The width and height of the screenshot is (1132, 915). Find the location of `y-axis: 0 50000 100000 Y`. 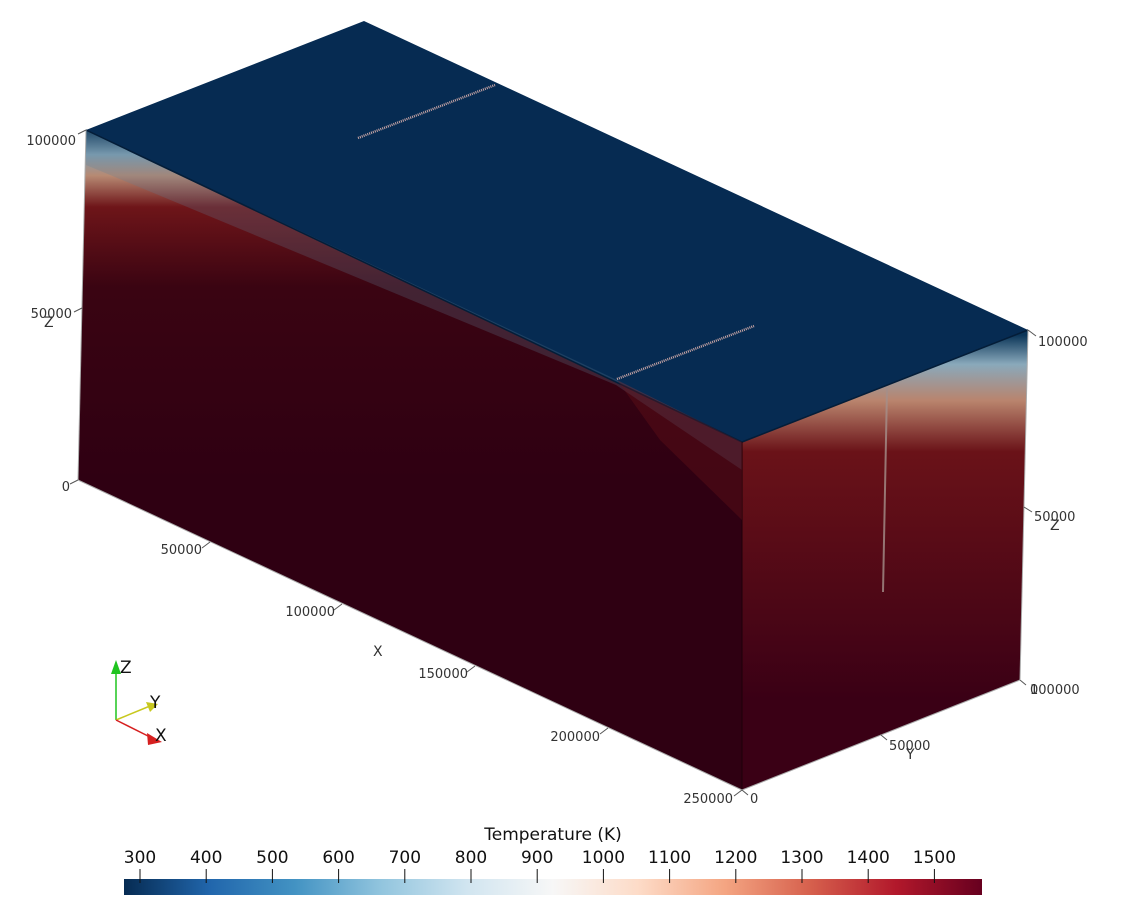

y-axis: 0 50000 100000 Y is located at coordinates (910, 743).